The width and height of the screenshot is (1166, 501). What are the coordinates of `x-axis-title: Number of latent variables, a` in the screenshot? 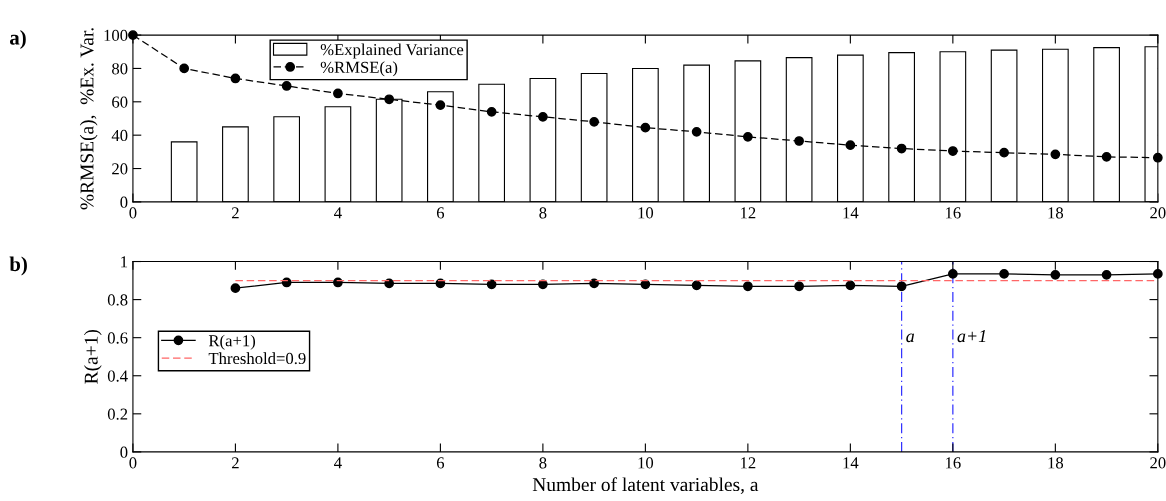 It's located at (645, 485).